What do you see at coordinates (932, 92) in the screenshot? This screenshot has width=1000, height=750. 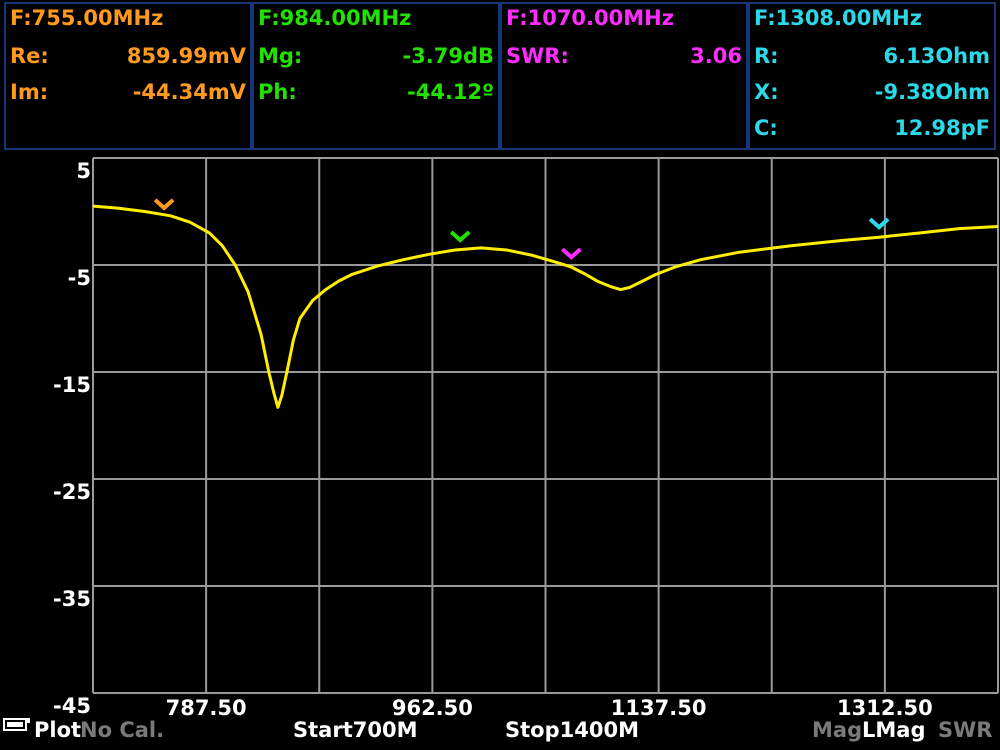 I see `marker-4-x-value: -9.38Ohm` at bounding box center [932, 92].